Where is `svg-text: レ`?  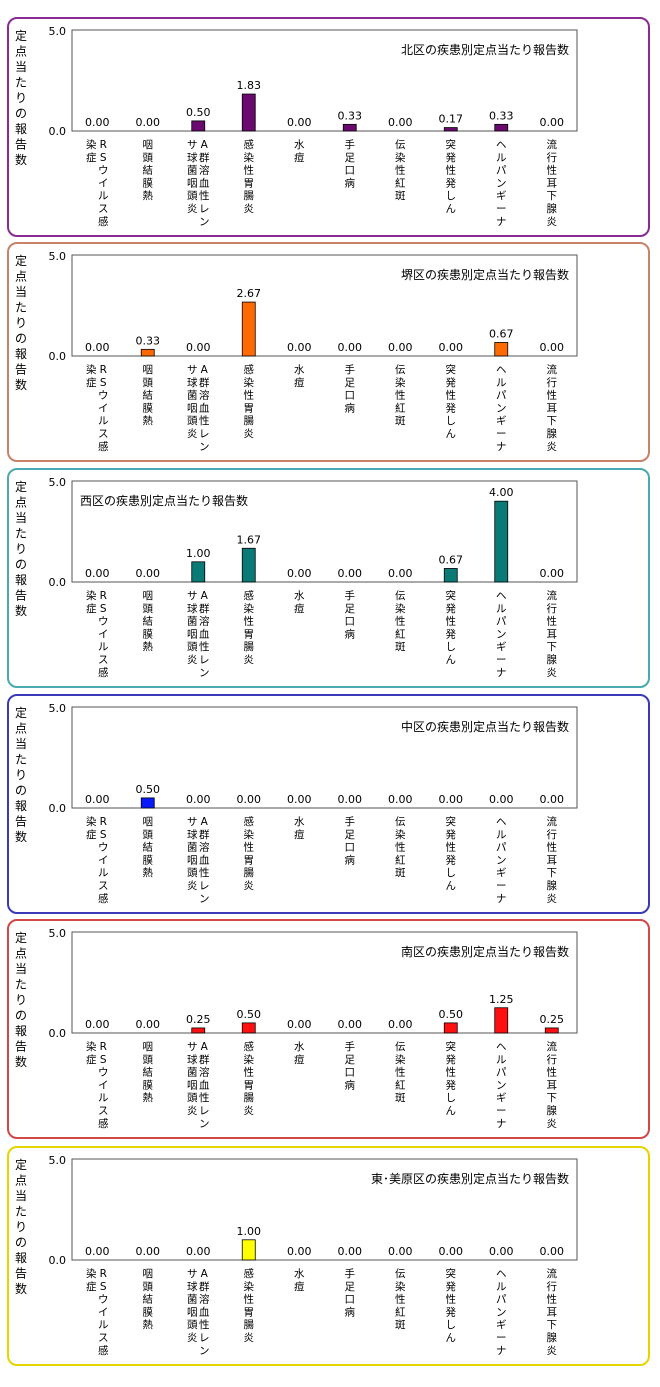
svg-text: レ is located at coordinates (204, 886).